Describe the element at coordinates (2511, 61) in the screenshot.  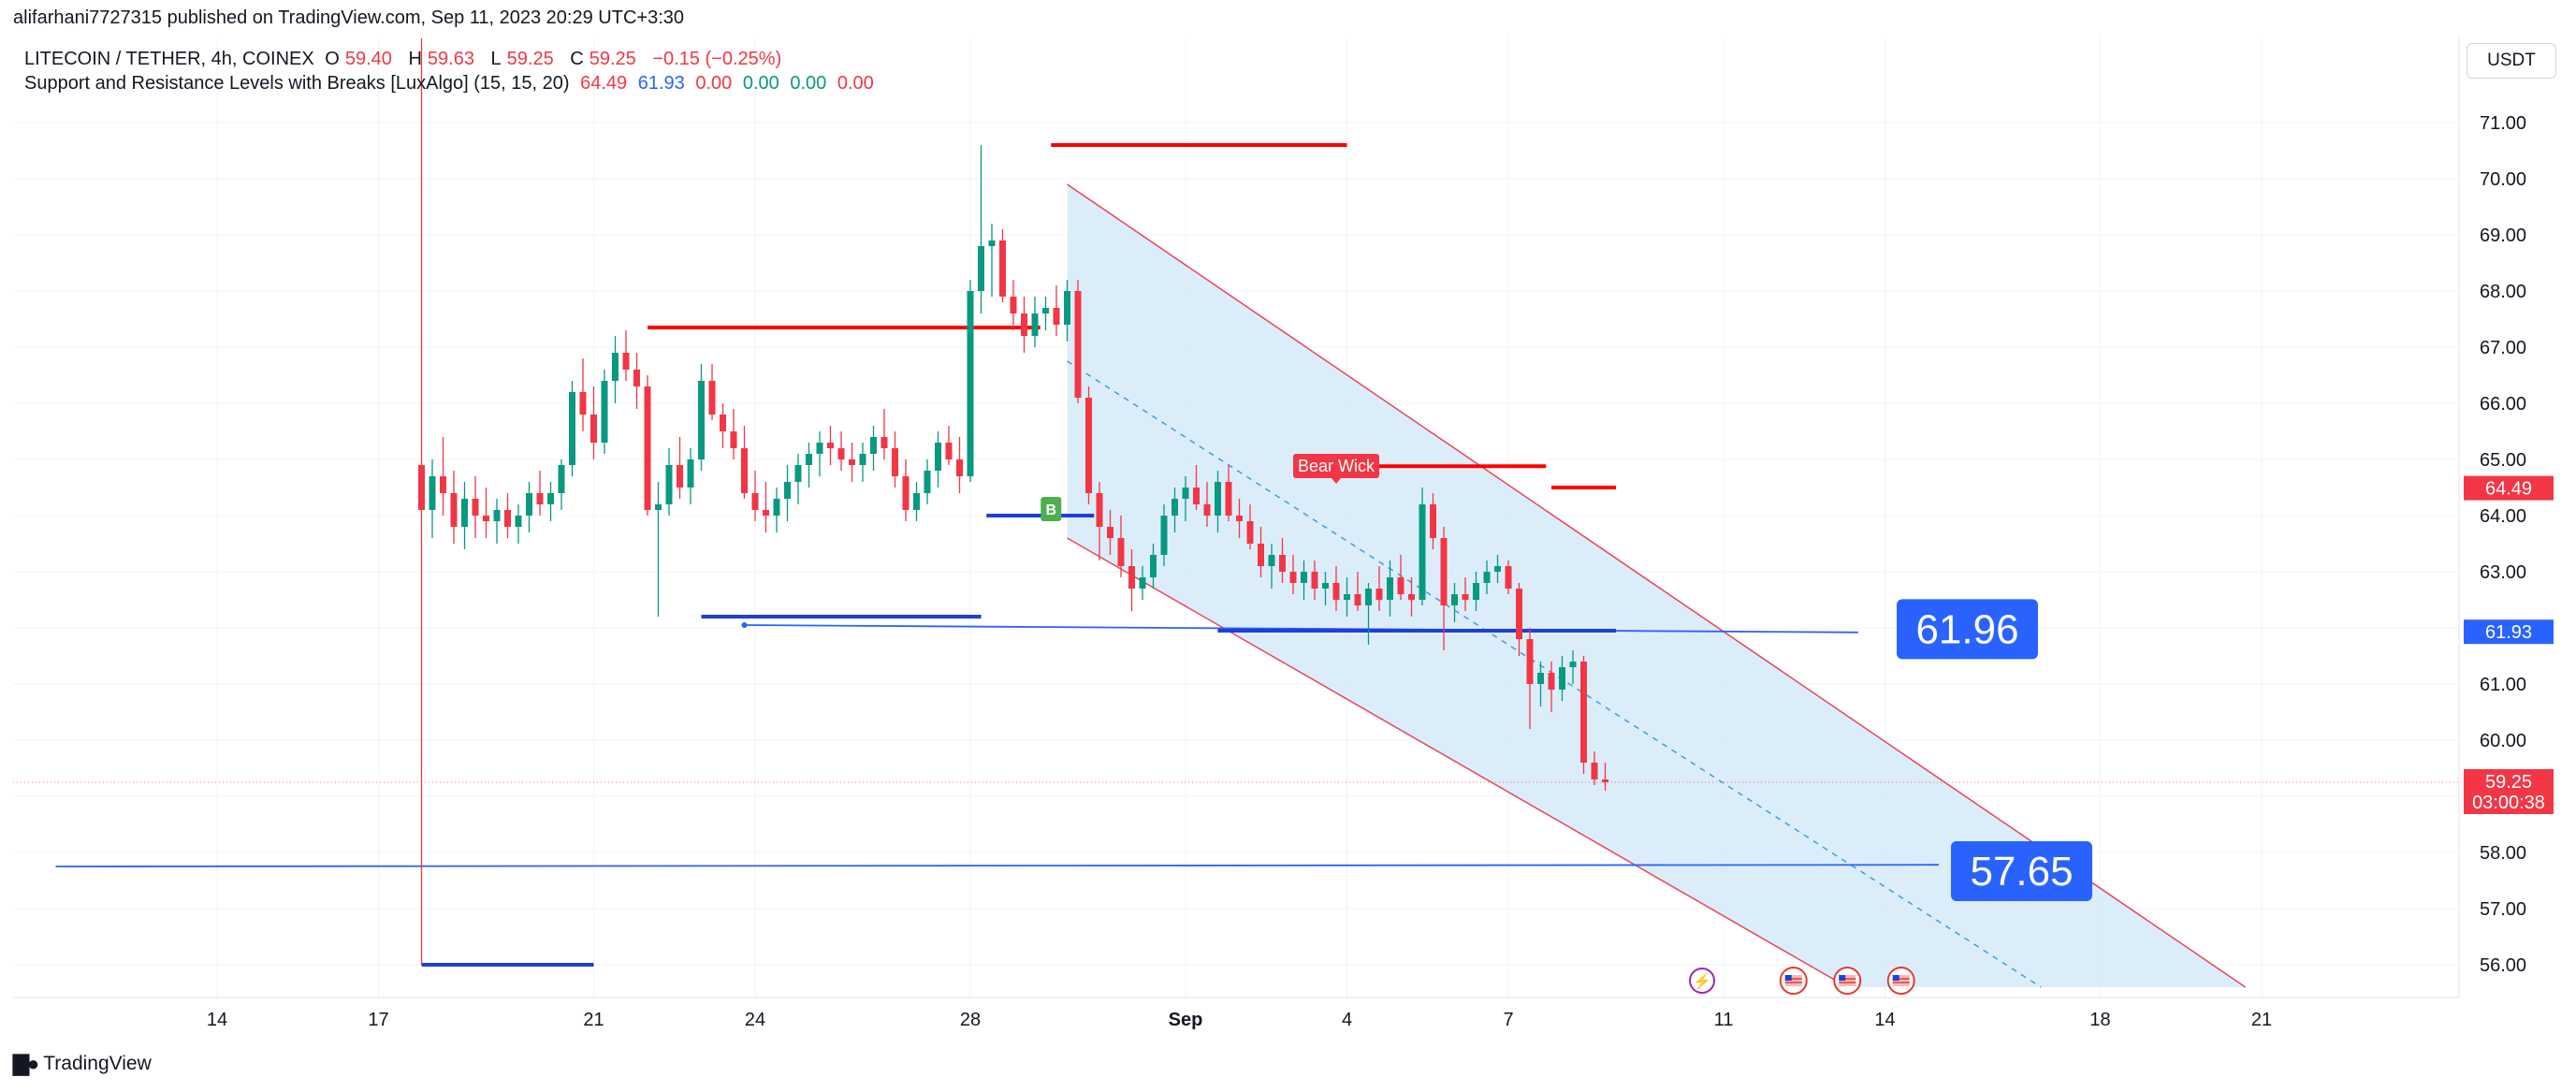
I see `currency-button: USDT` at that location.